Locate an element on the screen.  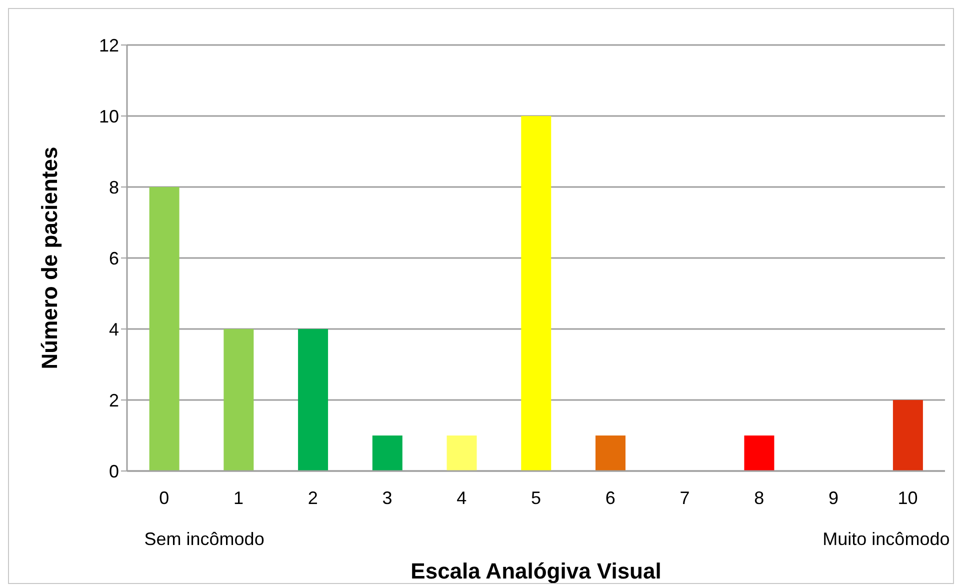
y-tick-label: 12 is located at coordinates (108, 45).